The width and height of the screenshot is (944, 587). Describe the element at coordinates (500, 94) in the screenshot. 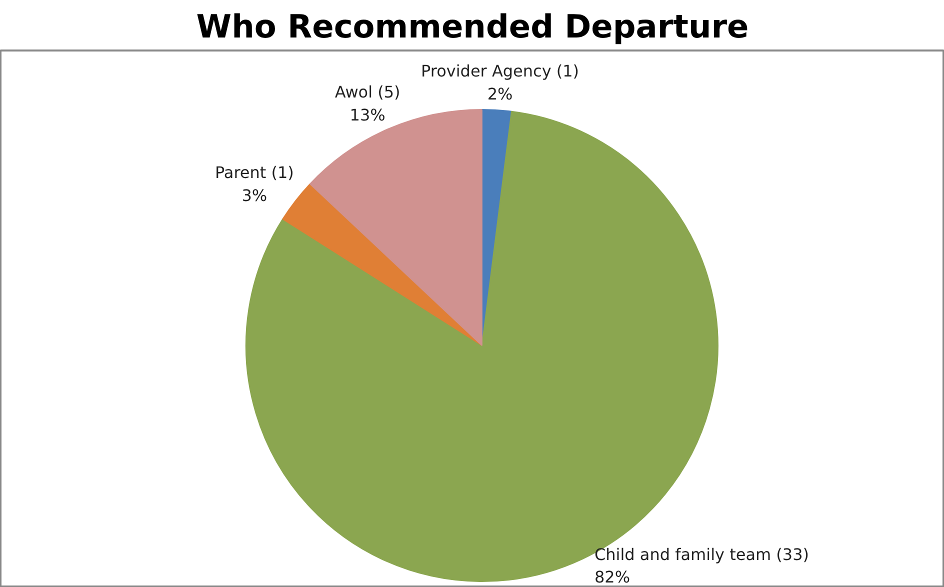

I see `data-label: 2%` at that location.